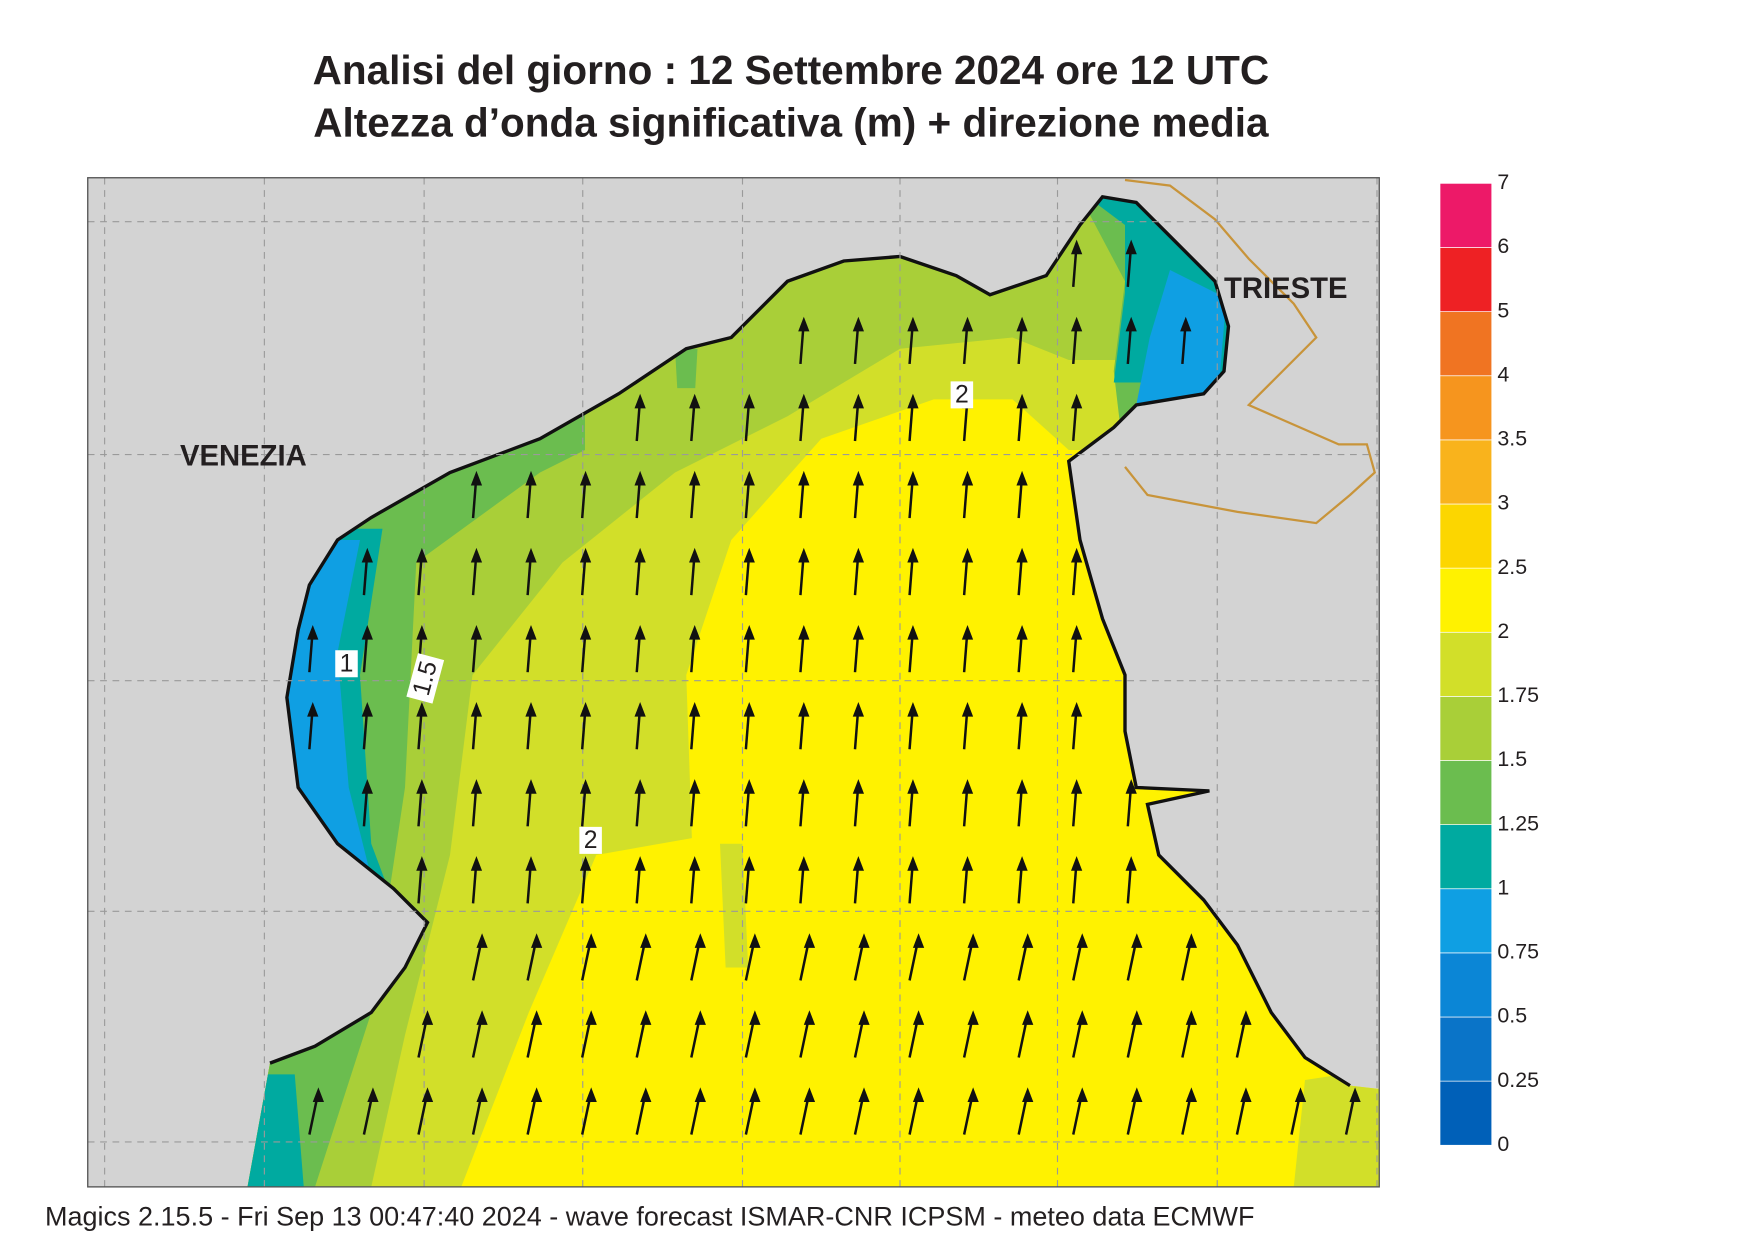 Image resolution: width=1755 pixels, height=1242 pixels. I want to click on colorbar-label: 0.5, so click(1512, 1016).